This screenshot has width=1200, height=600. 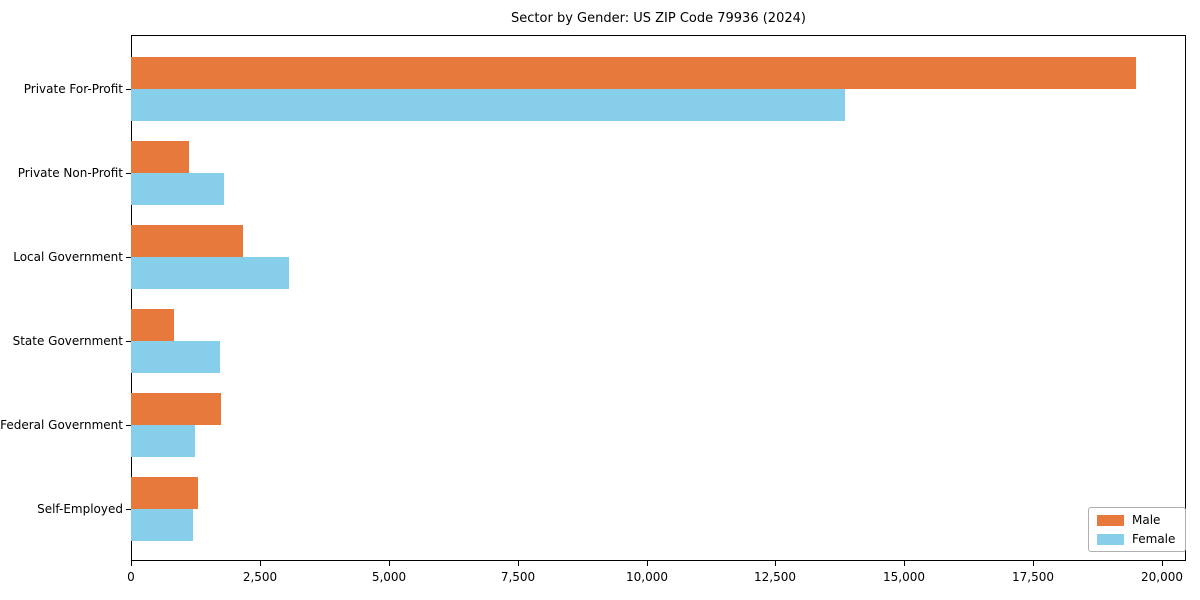 What do you see at coordinates (175, 357) in the screenshot?
I see `bar-female-state-government` at bounding box center [175, 357].